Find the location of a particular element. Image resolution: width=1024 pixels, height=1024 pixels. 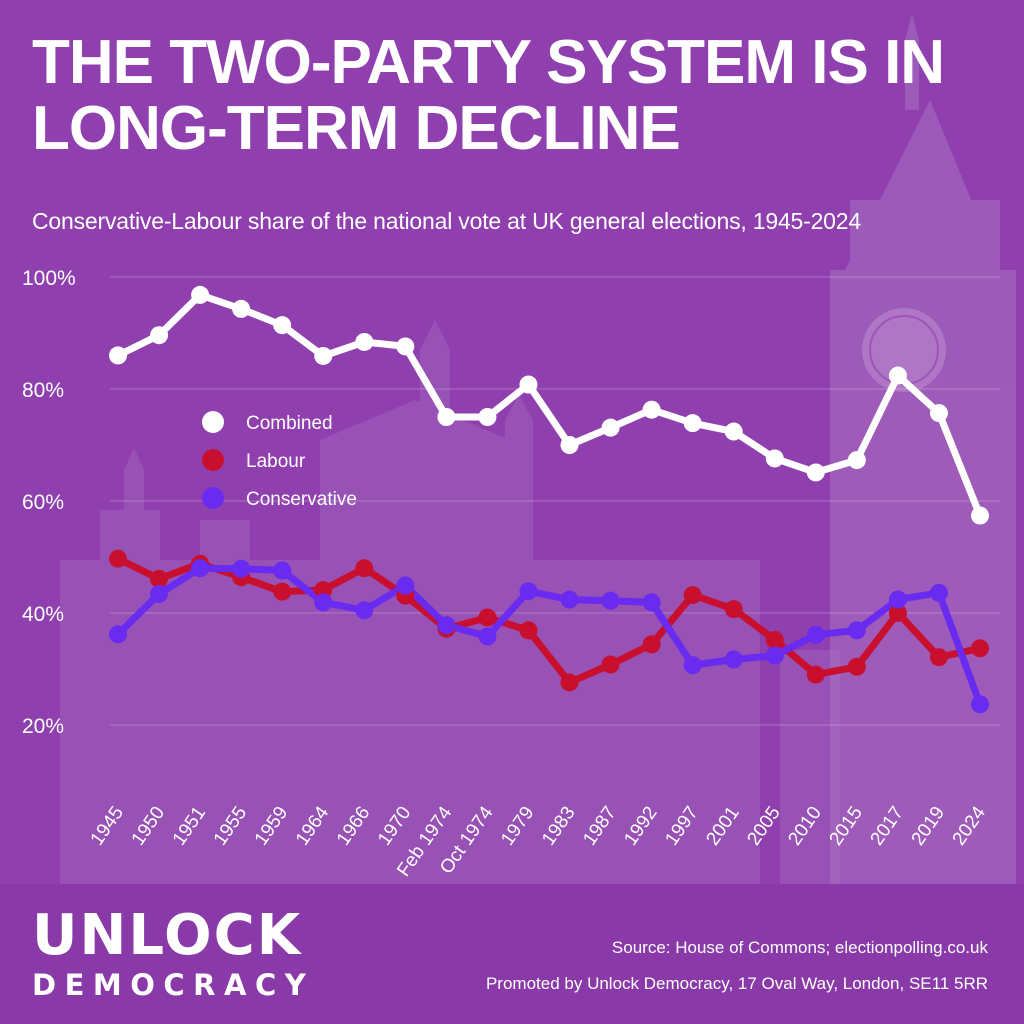

y-tick-label: 60% is located at coordinates (43, 502).